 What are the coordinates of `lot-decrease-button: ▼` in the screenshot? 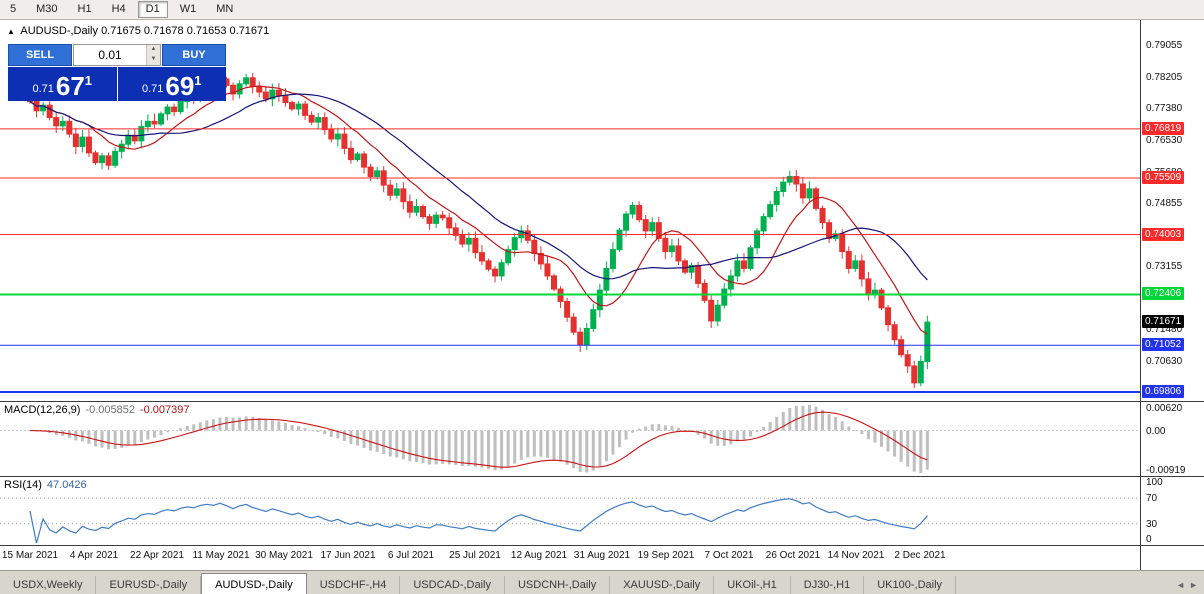 It's located at (153, 60).